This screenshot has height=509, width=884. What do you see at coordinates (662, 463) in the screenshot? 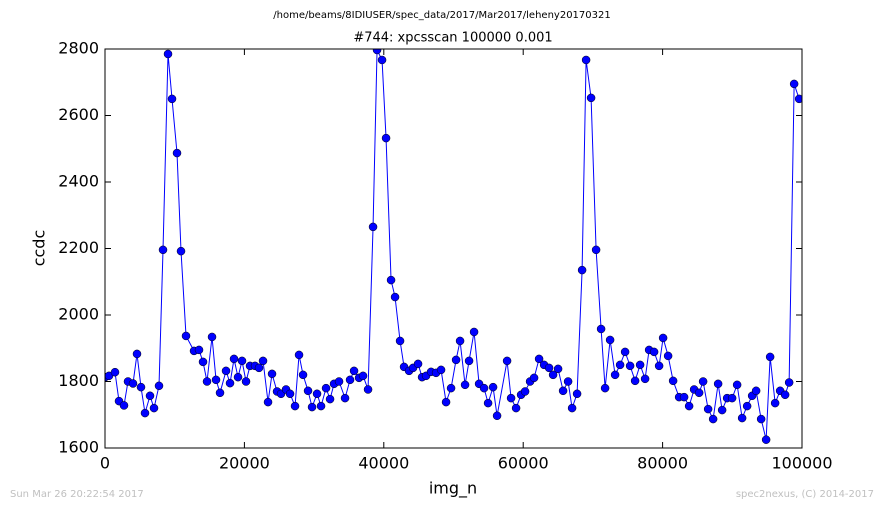
I see `x-tick-label: 80000` at bounding box center [662, 463].